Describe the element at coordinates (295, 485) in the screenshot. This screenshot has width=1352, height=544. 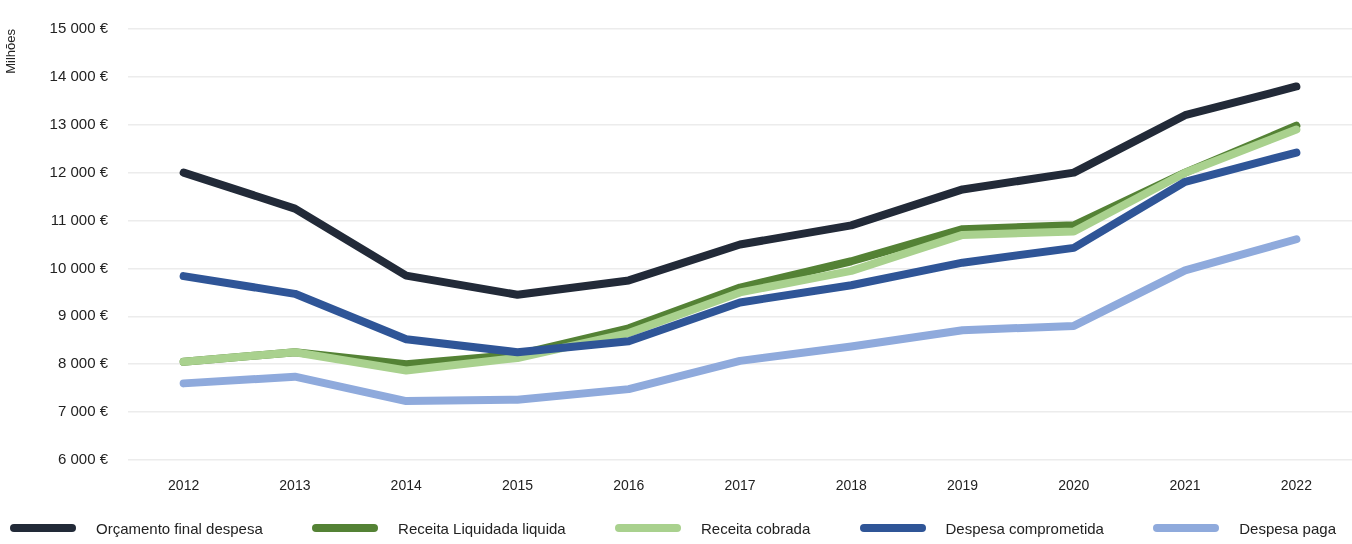
I see `x-tick-label: 2013` at that location.